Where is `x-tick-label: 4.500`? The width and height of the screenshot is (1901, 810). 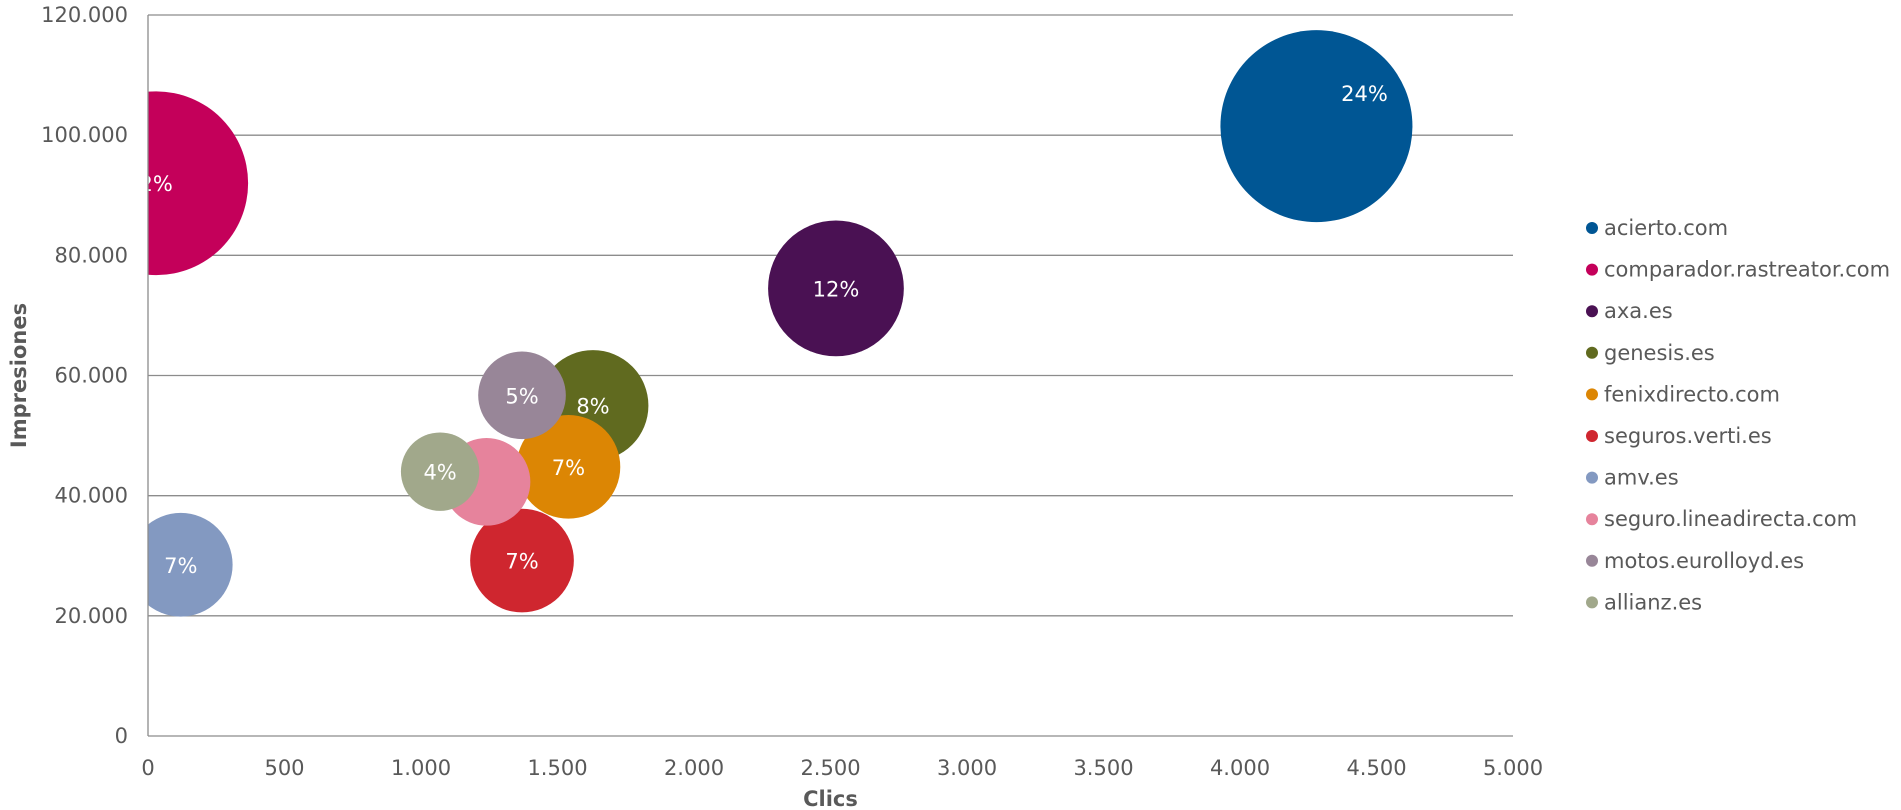
x-tick-label: 4.500 is located at coordinates (1376, 768).